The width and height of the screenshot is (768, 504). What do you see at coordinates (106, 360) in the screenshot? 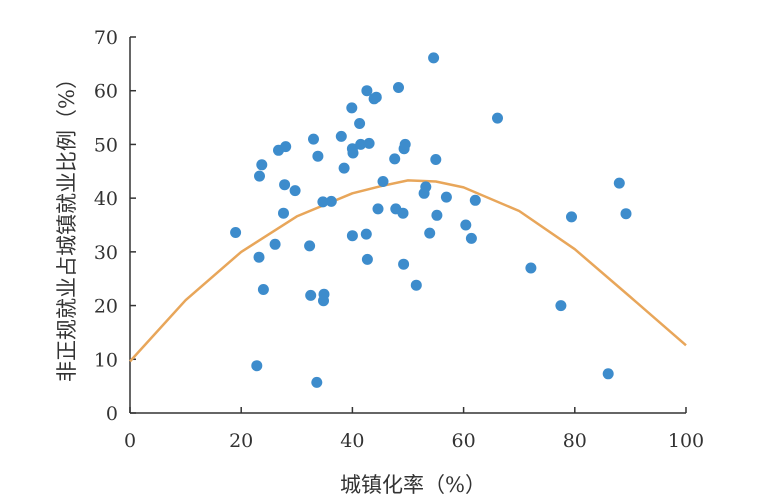
I see `y-tick-label: 10` at bounding box center [106, 360].